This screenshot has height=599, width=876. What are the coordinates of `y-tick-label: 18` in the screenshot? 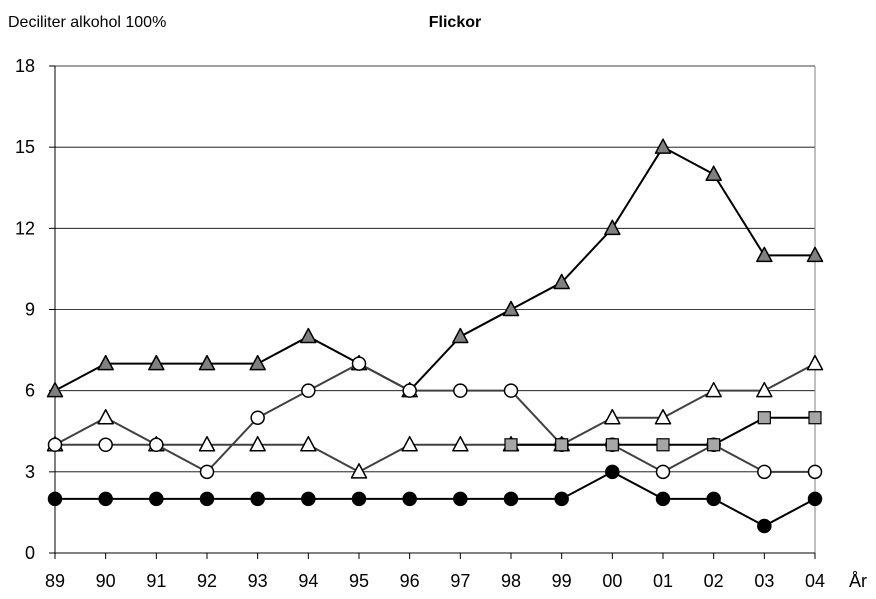 It's located at (25, 66).